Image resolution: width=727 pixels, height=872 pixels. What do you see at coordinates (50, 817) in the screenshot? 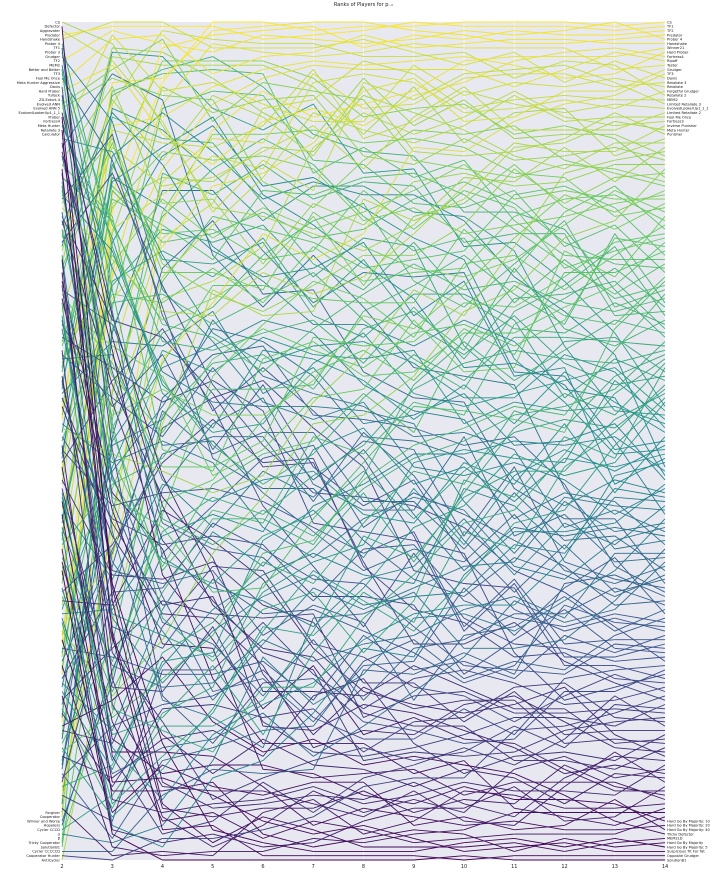
I see `player-label: Cooperator` at bounding box center [50, 817].